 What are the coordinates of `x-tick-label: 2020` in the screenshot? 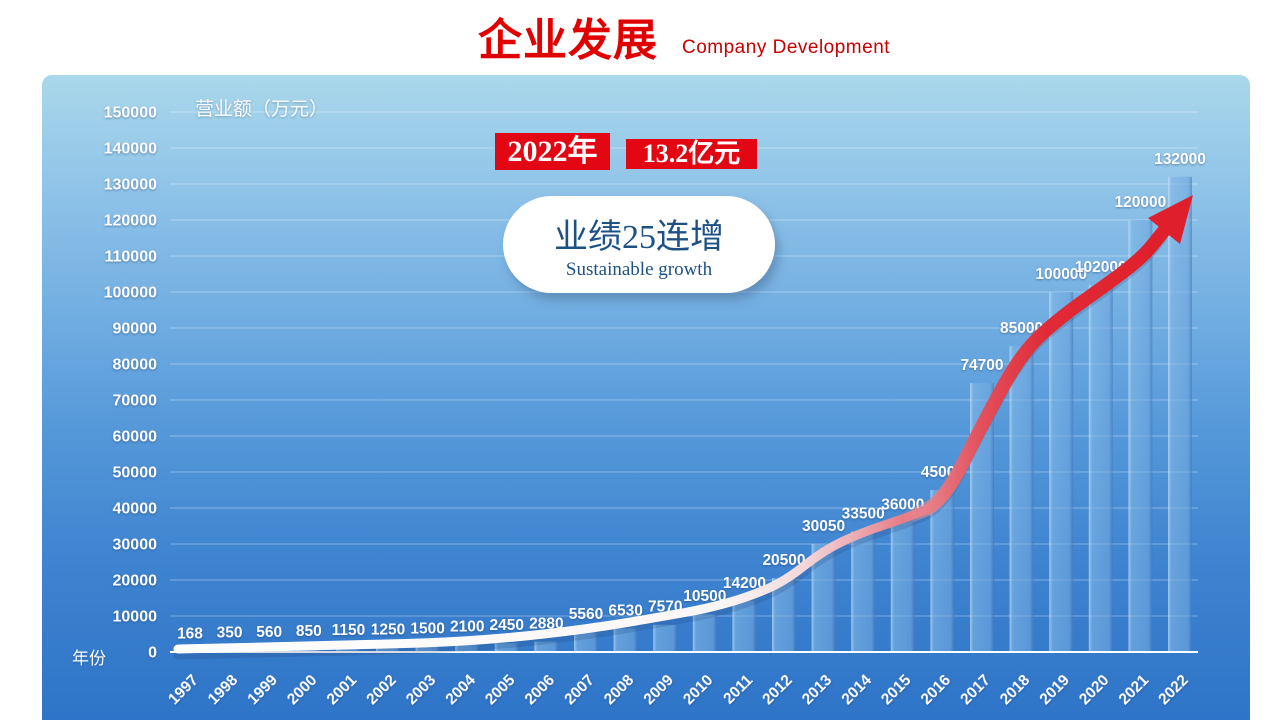 It's located at (1094, 690).